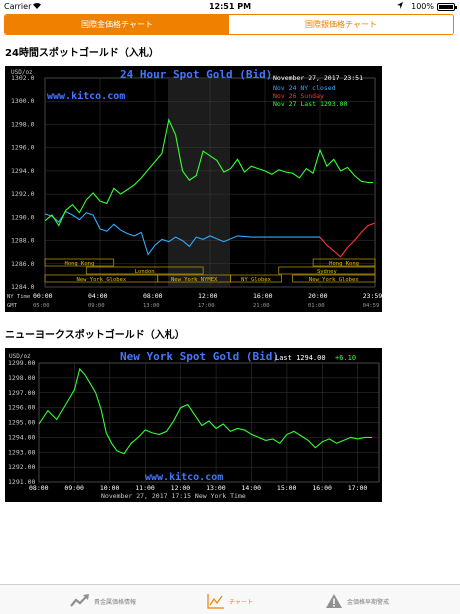 The width and height of the screenshot is (460, 614). Describe the element at coordinates (74, 488) in the screenshot. I see `chart-ny-x-tick-label: 09:00` at that location.